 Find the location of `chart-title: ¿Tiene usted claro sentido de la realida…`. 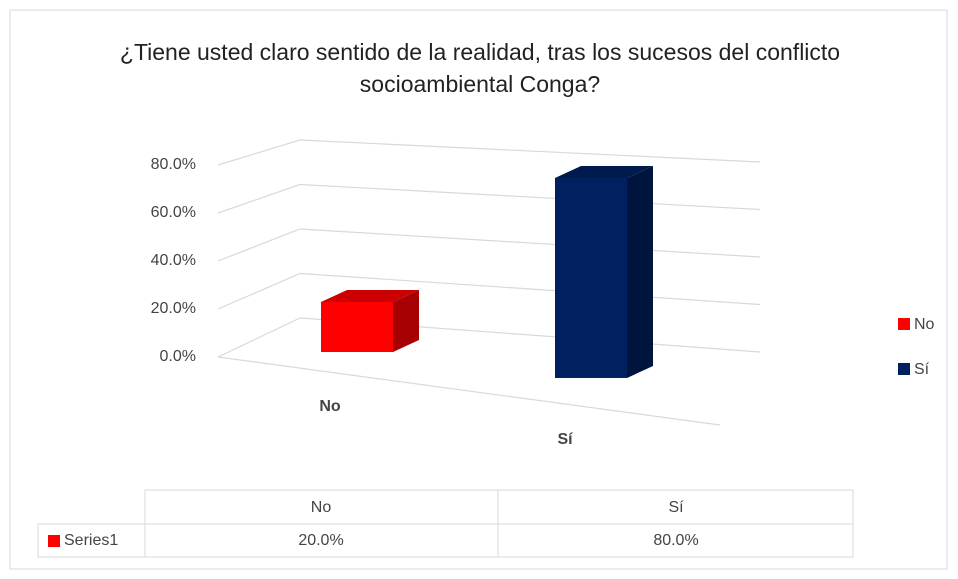

chart-title: ¿Tiene usted claro sentido de la realida… is located at coordinates (480, 68).